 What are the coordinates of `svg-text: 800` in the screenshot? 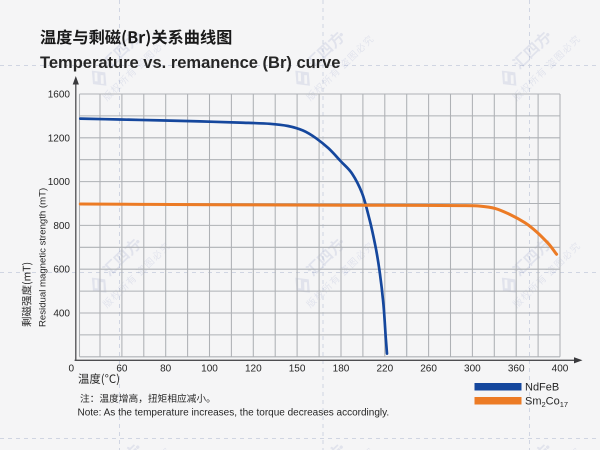 It's located at (61, 226).